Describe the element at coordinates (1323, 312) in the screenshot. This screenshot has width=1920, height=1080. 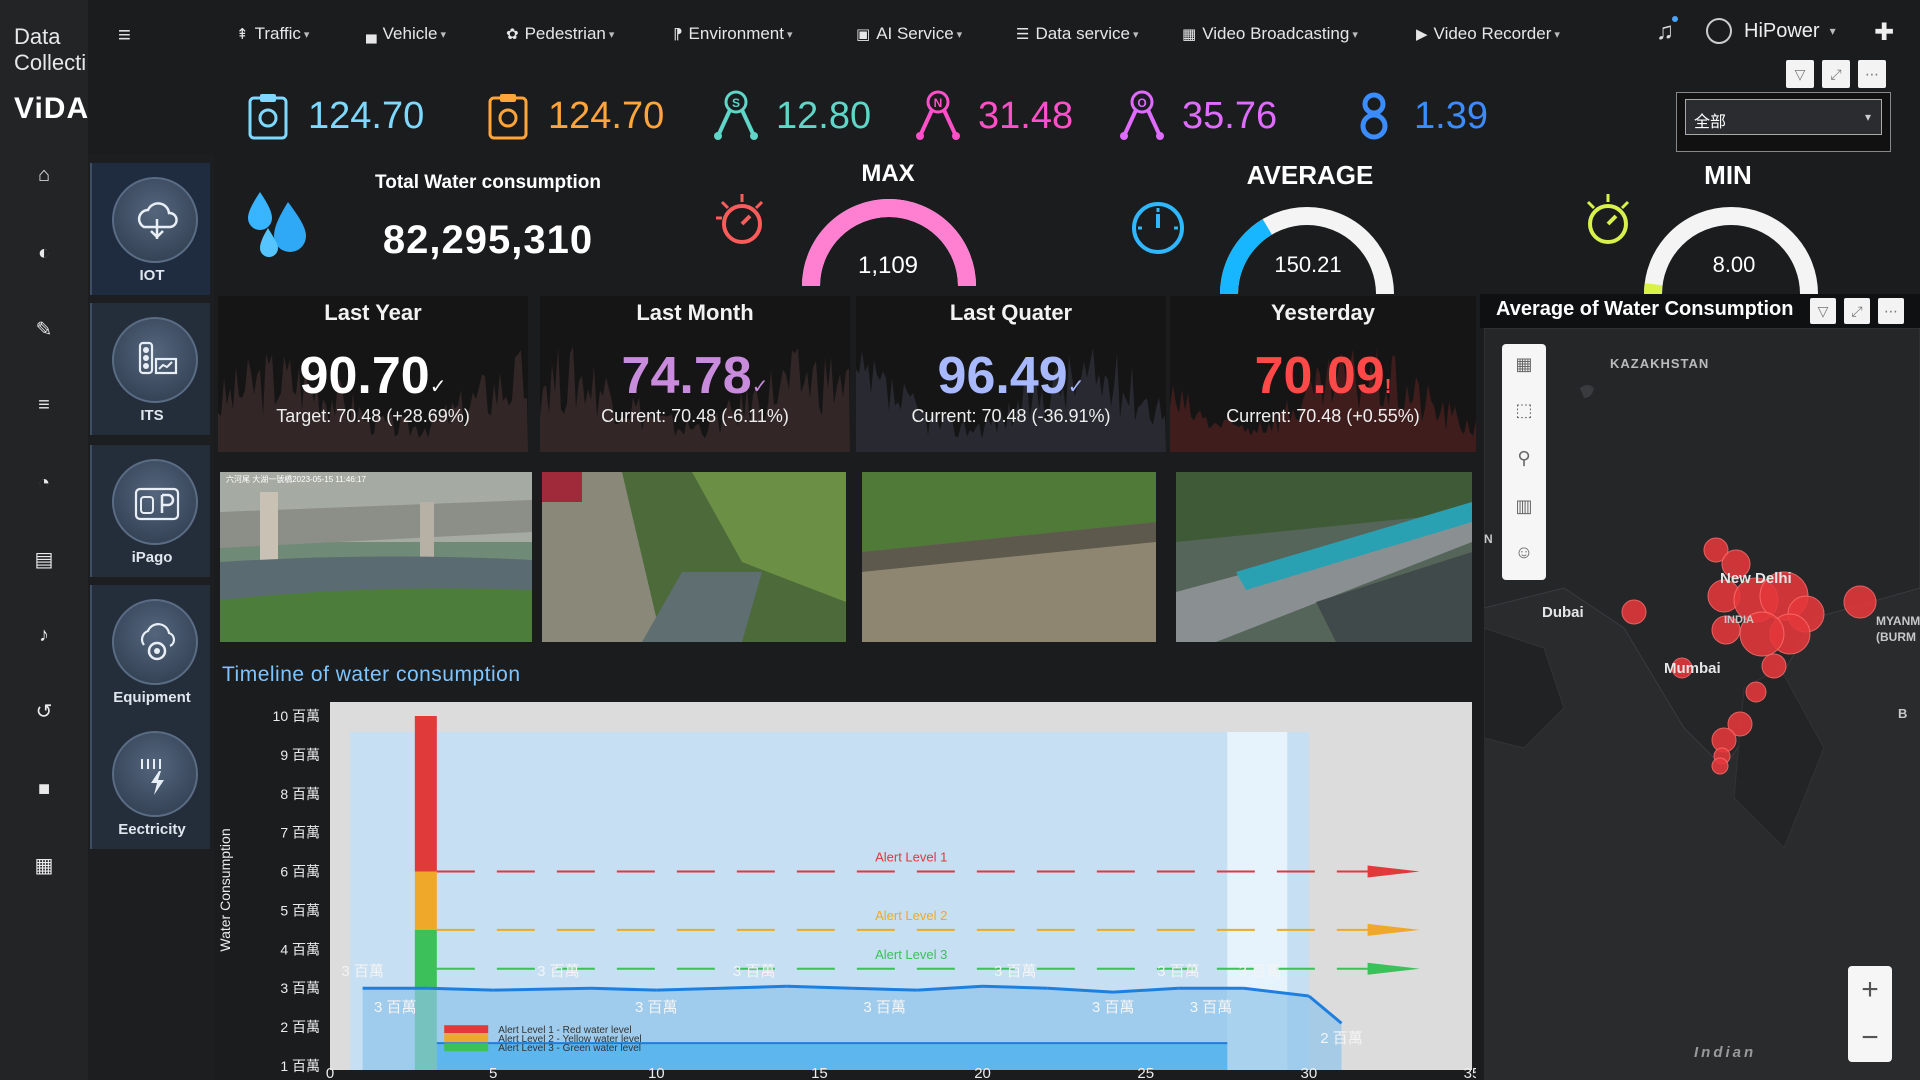
I see `stat-head: Yesterday` at that location.